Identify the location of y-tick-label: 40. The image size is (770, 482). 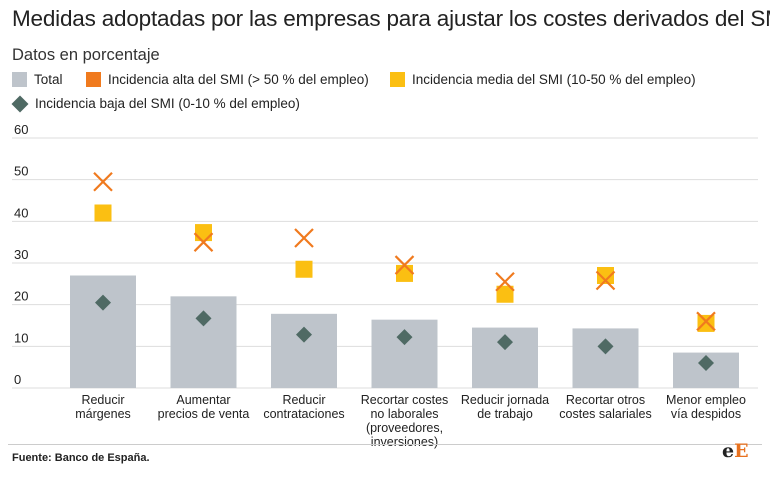
(21, 212).